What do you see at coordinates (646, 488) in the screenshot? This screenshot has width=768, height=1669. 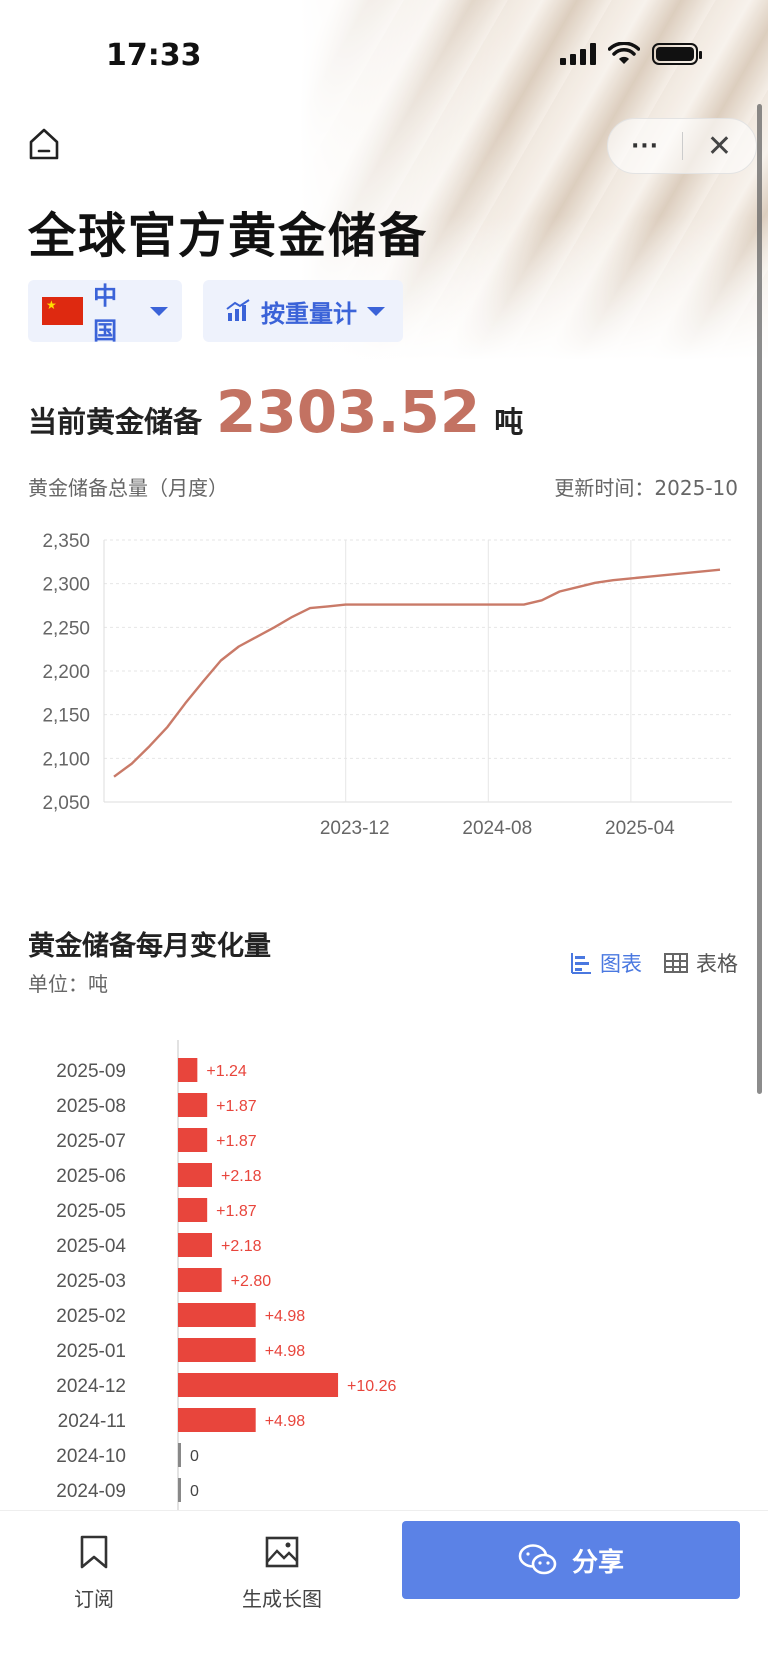 I see `update-time: 更新时间：2025-10` at bounding box center [646, 488].